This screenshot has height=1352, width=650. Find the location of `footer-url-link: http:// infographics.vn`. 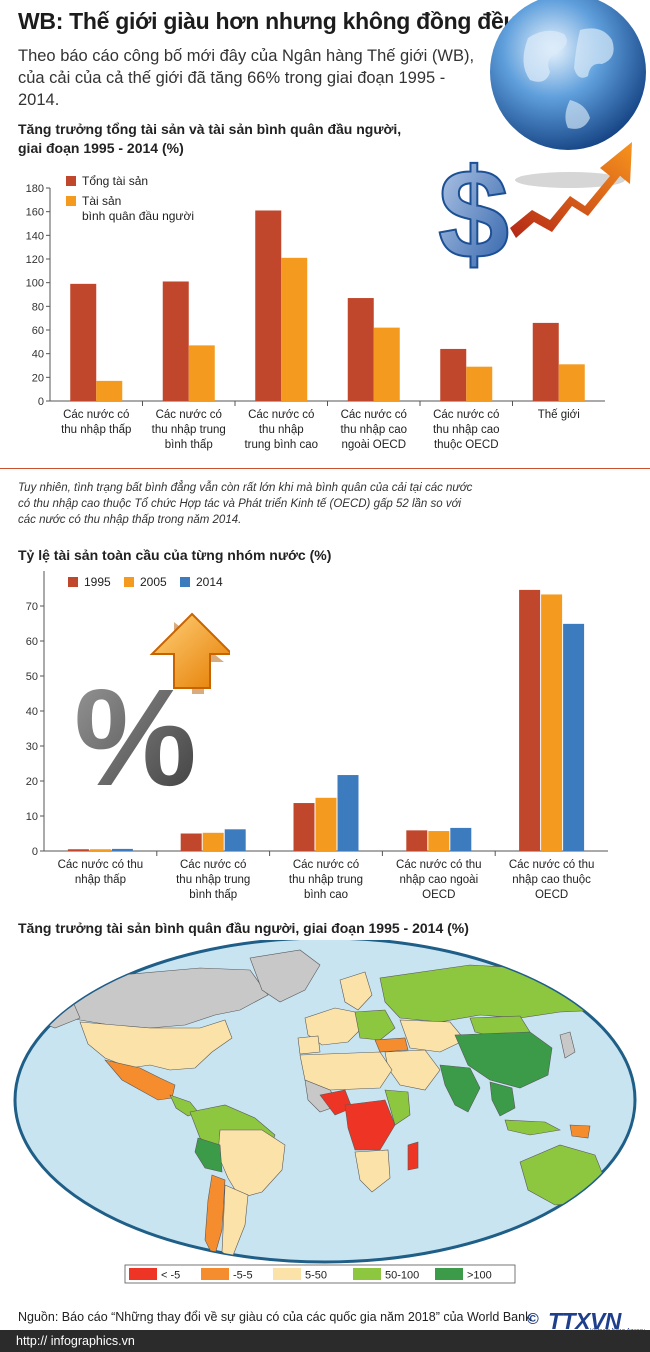

footer-url-link: http:// infographics.vn is located at coordinates (75, 1341).